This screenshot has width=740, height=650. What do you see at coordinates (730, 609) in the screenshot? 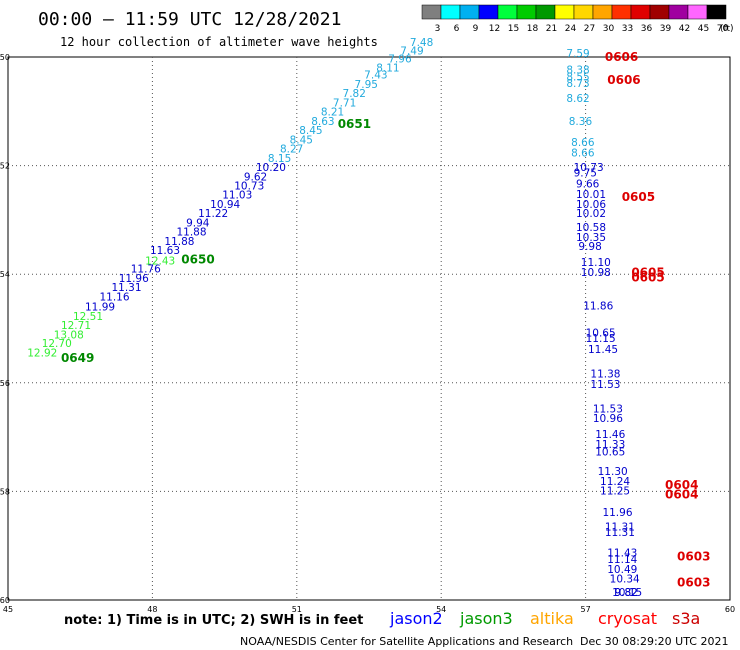
I see `x-tick-label: 60` at bounding box center [730, 609].